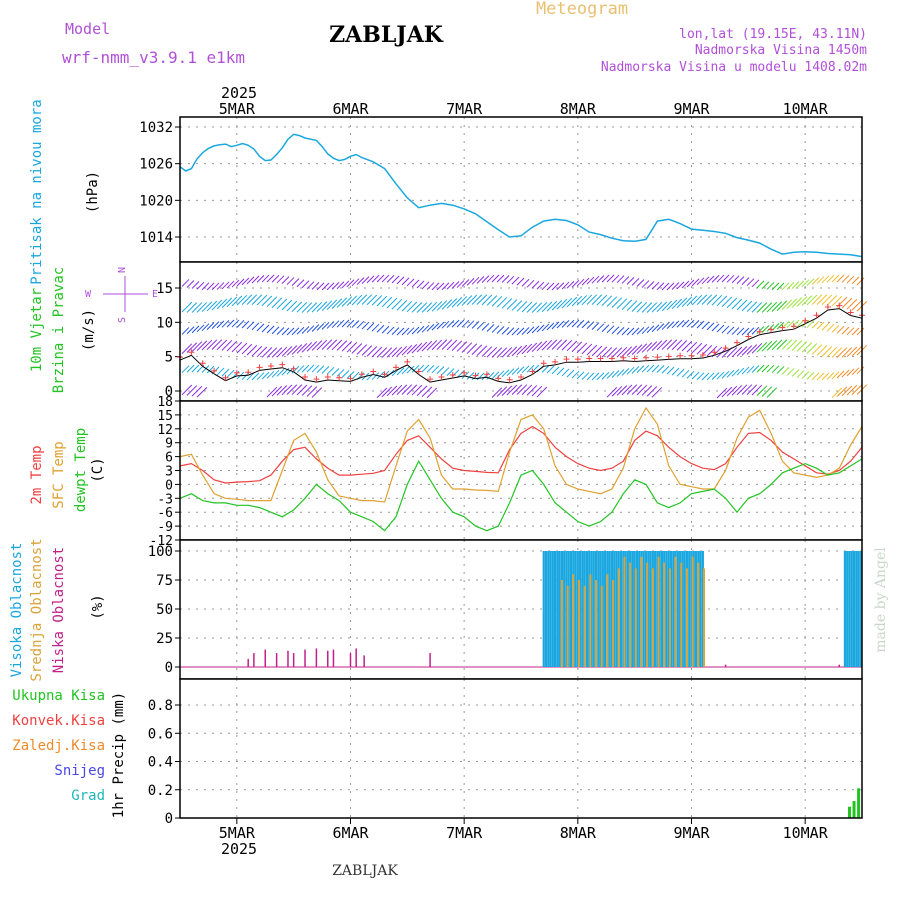 The width and height of the screenshot is (900, 904). I want to click on top-date-label-0: 5MAR, so click(237, 109).